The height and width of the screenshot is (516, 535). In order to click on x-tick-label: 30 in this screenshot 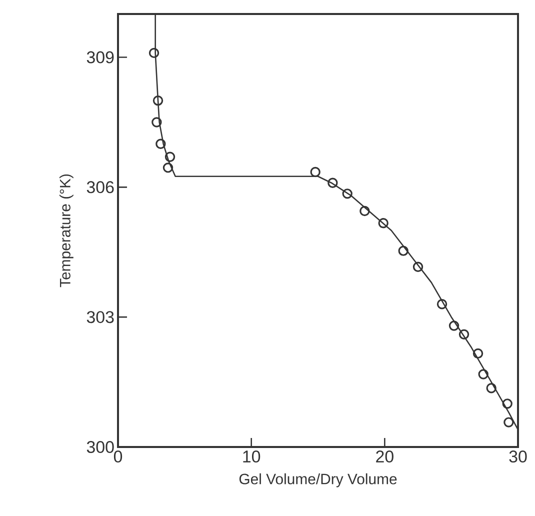, I will do `click(518, 456)`.